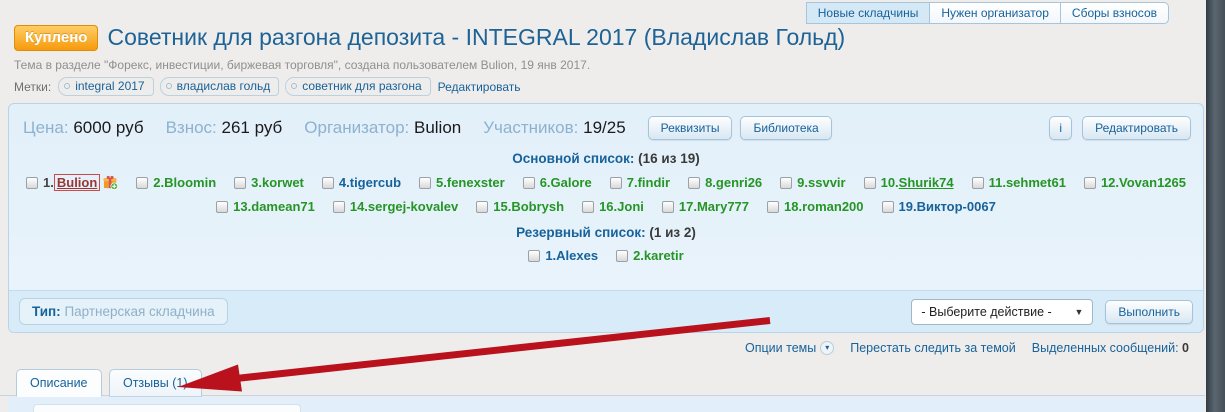  I want to click on panel-header-right: i Редактировать, so click(1120, 128).